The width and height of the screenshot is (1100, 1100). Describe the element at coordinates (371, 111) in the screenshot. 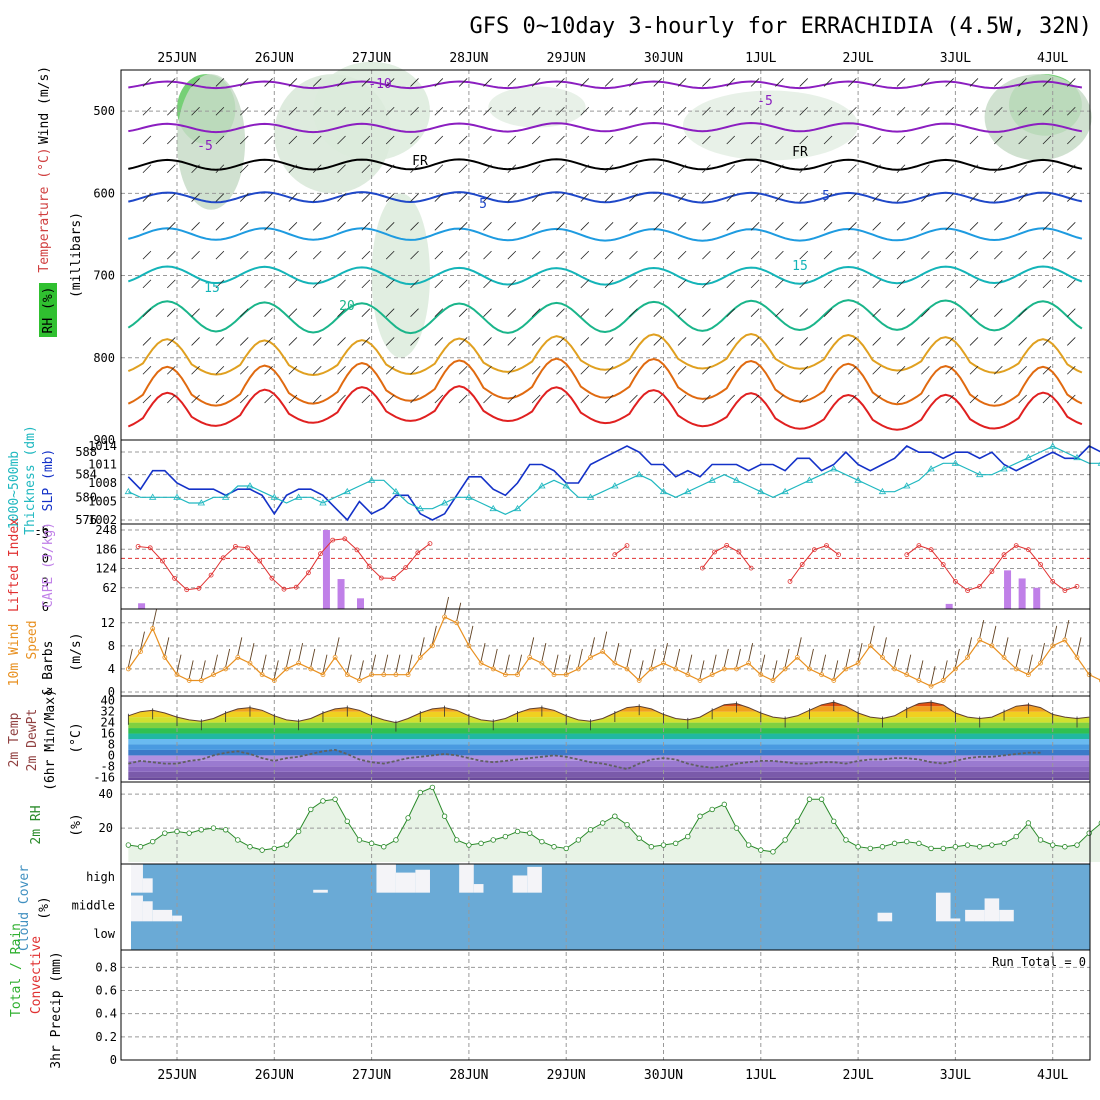

I see `rh-patch` at that location.